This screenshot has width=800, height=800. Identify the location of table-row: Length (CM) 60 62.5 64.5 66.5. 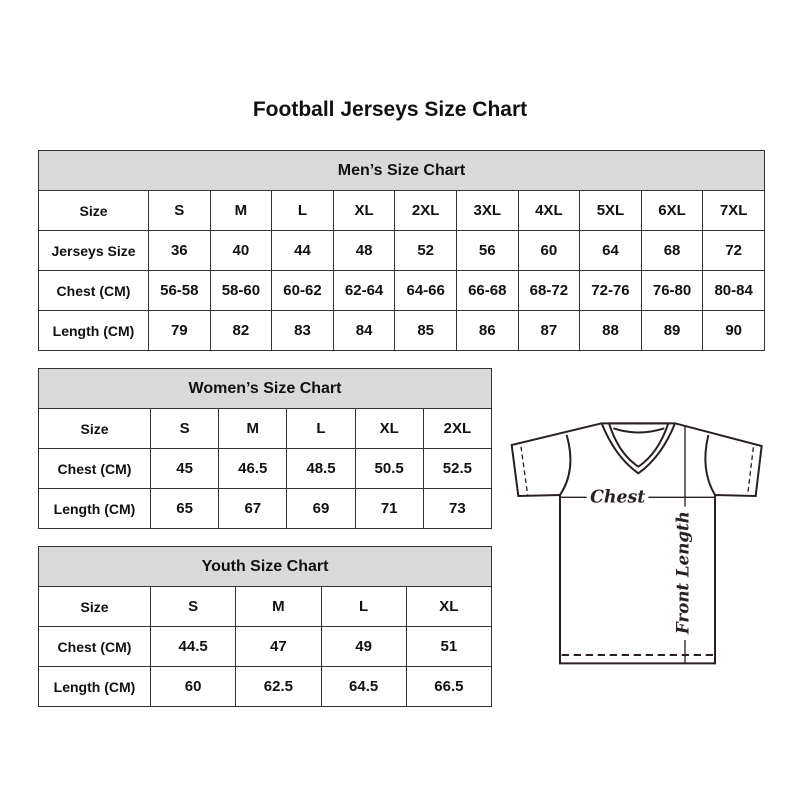
(265, 686).